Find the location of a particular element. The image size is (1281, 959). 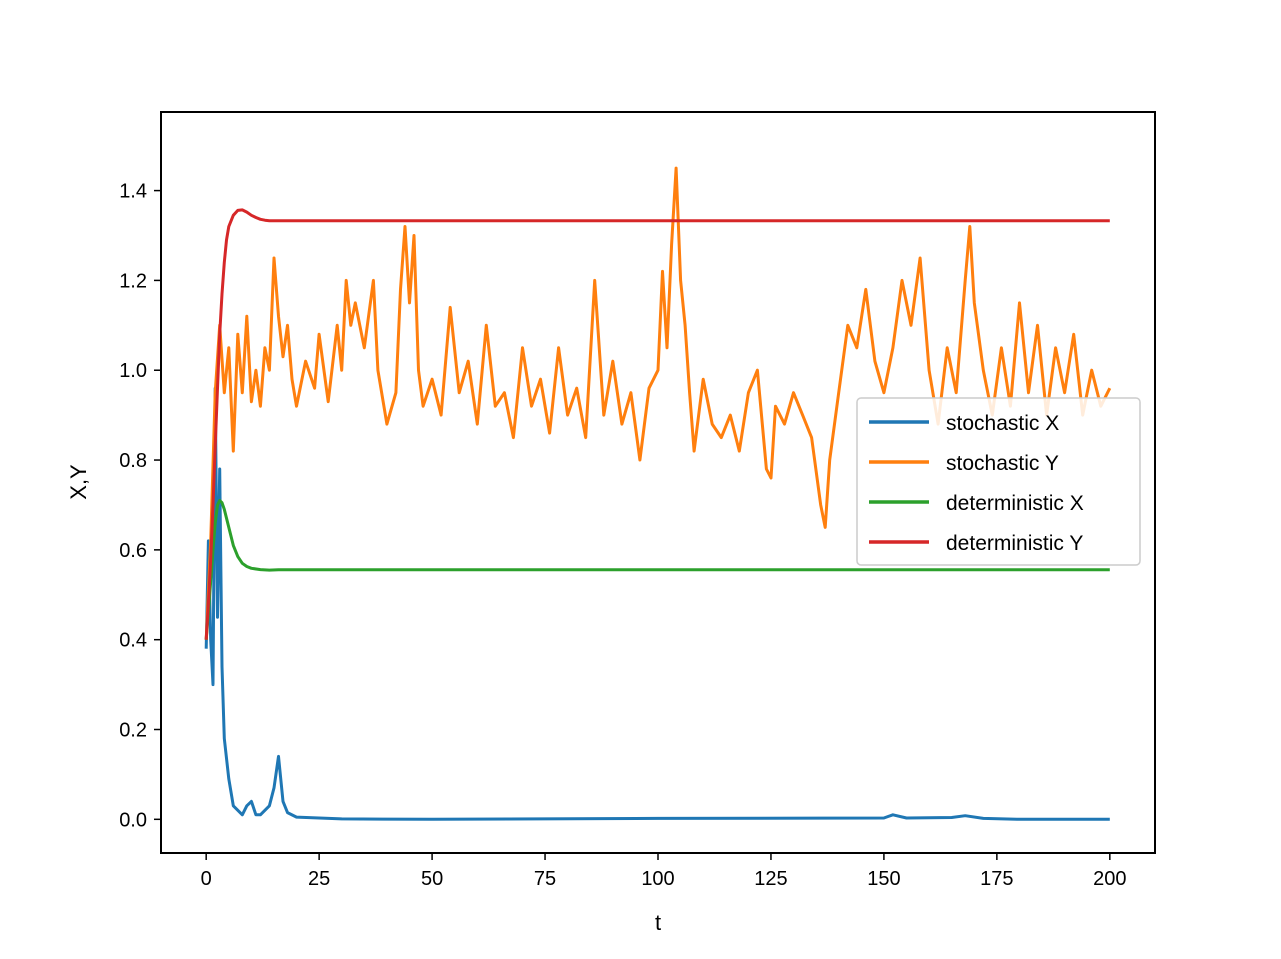

x-tick-label: 200 is located at coordinates (1109, 879).